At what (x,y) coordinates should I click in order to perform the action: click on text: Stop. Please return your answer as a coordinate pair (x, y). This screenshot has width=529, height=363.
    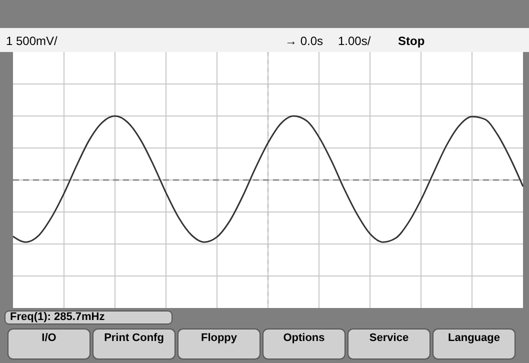
    Looking at the image, I should click on (411, 41).